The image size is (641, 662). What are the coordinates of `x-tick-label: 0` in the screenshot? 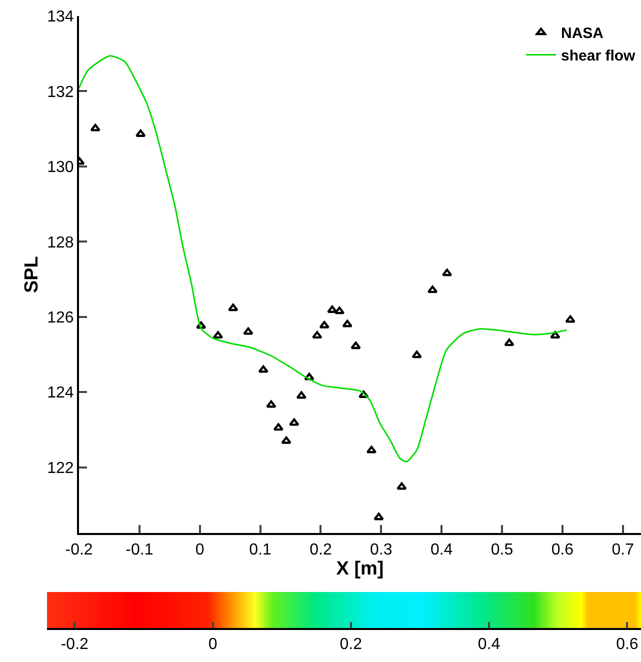 It's located at (199, 549).